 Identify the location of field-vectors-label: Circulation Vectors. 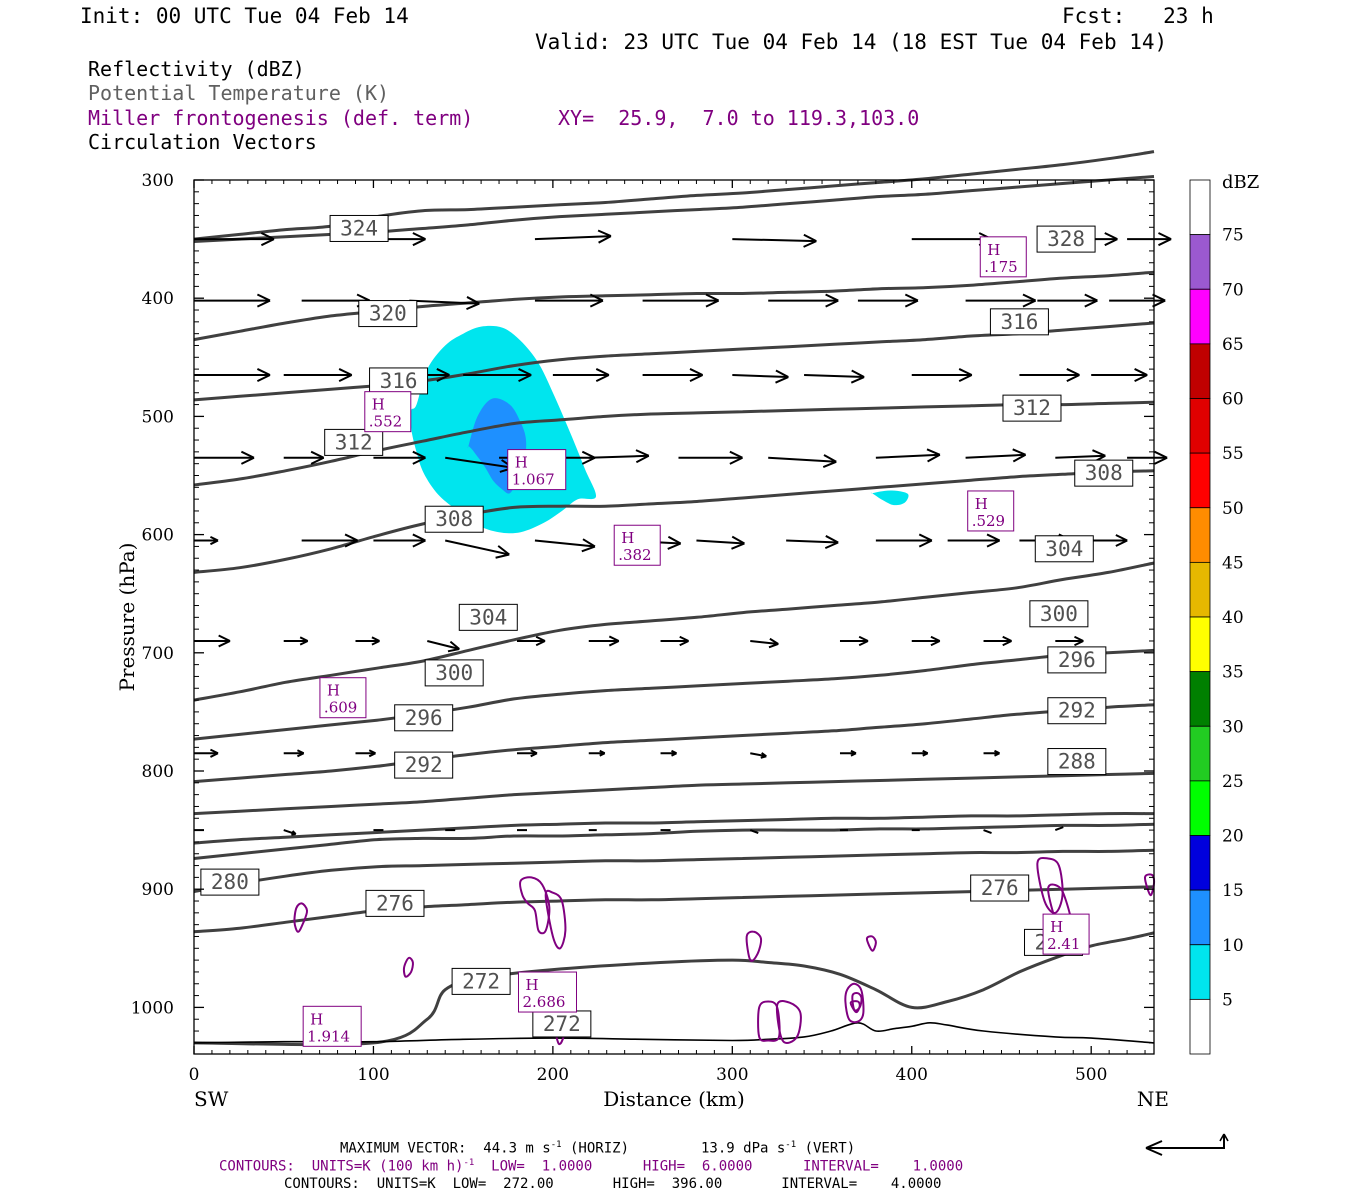
(202, 142).